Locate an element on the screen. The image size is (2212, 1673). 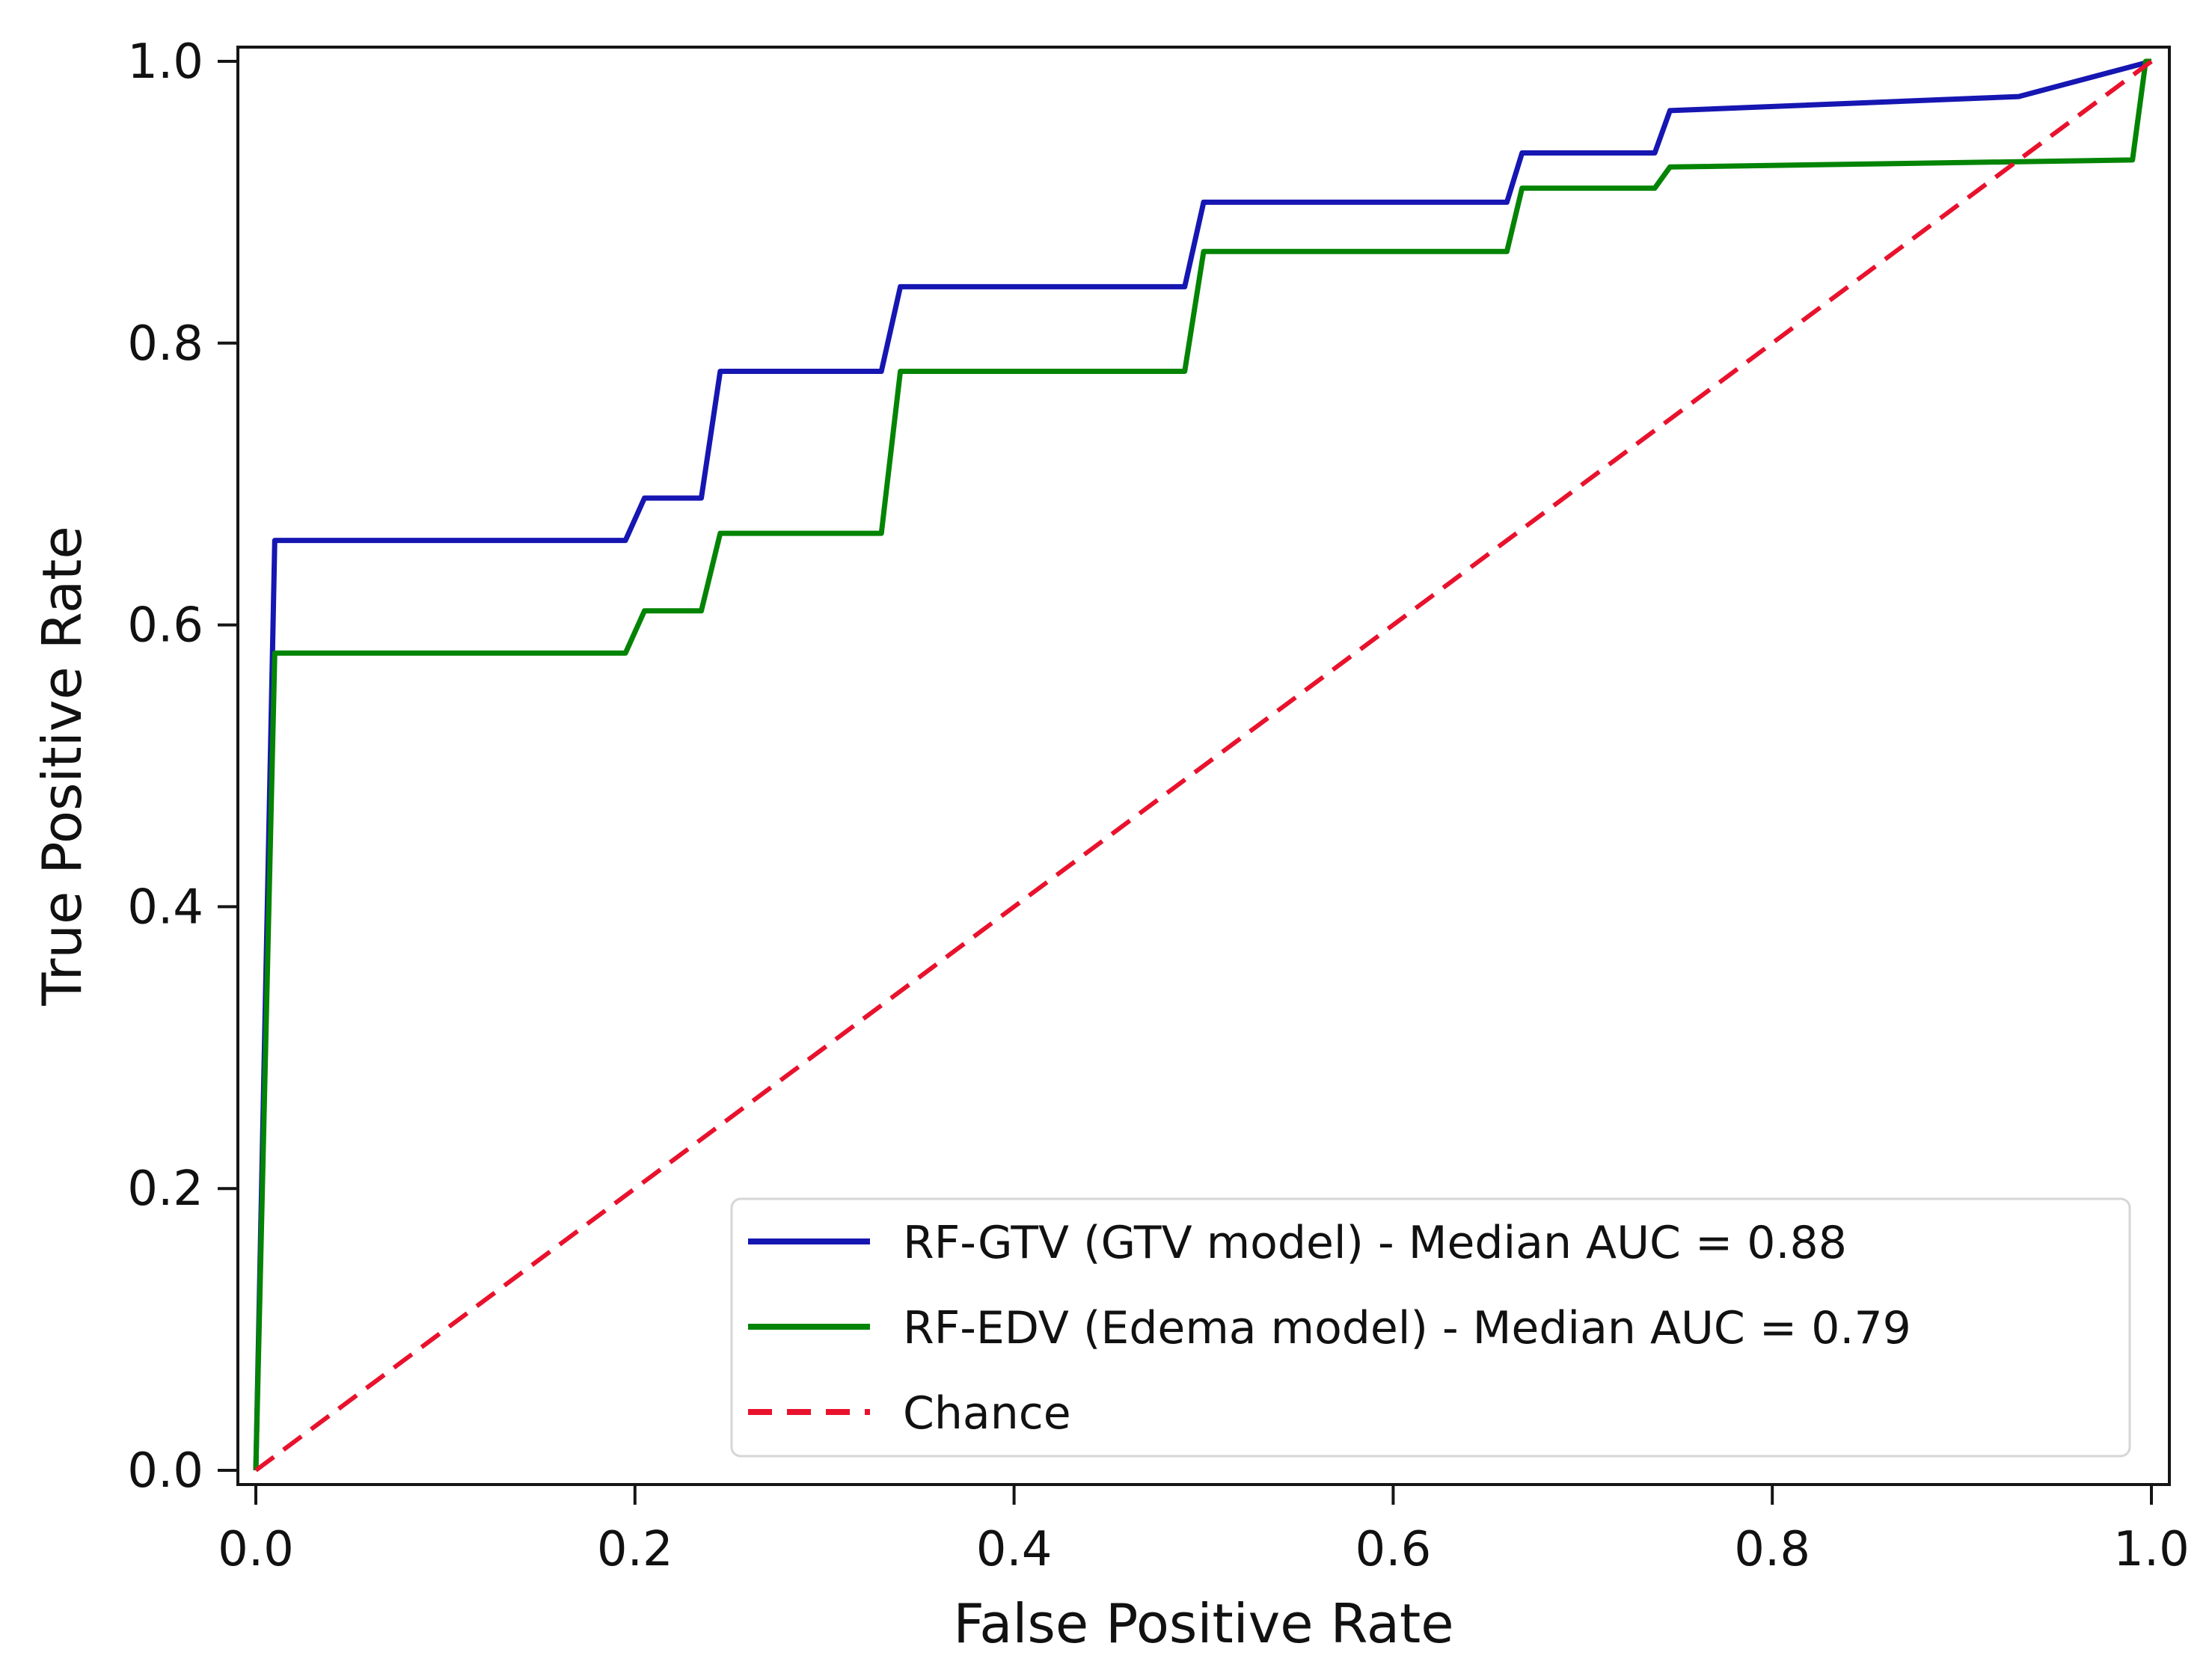
y-tick-label: 0.2 is located at coordinates (165, 1189).